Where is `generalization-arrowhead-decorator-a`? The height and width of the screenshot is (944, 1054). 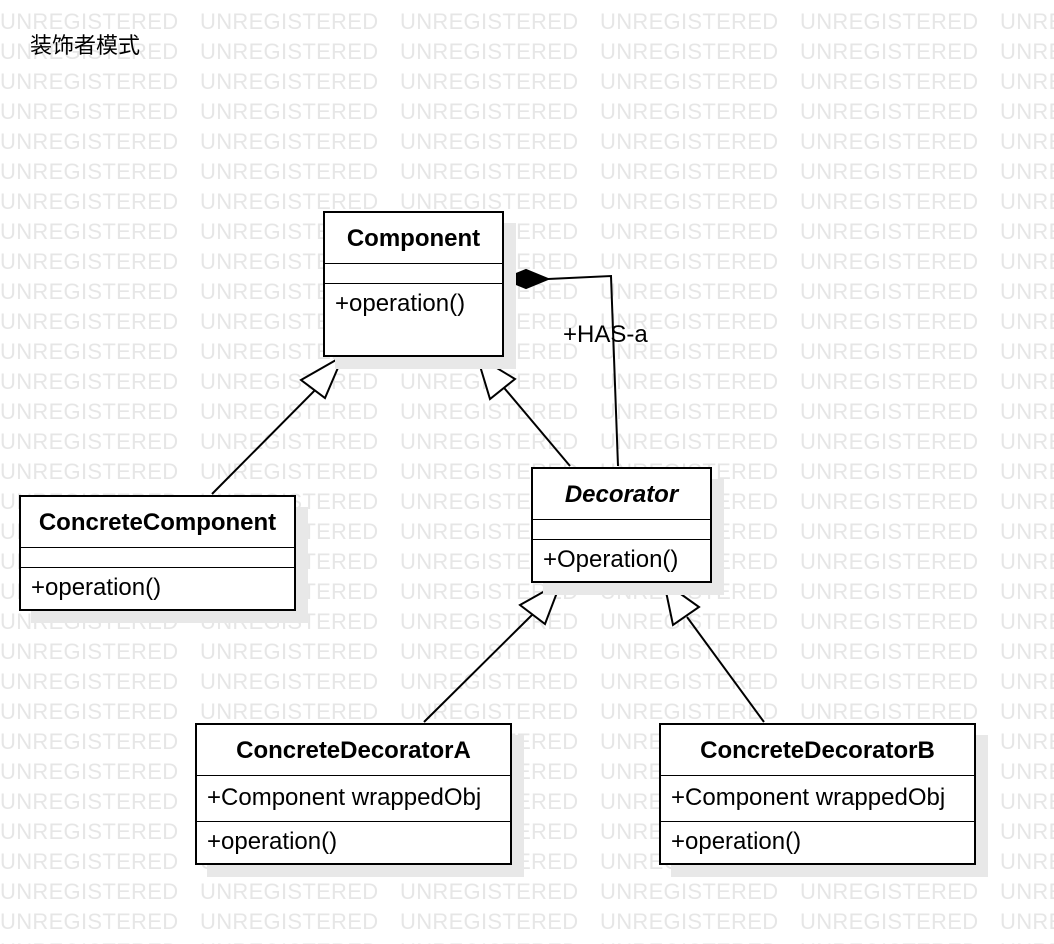
generalization-arrowhead-decorator-a is located at coordinates (540, 602).